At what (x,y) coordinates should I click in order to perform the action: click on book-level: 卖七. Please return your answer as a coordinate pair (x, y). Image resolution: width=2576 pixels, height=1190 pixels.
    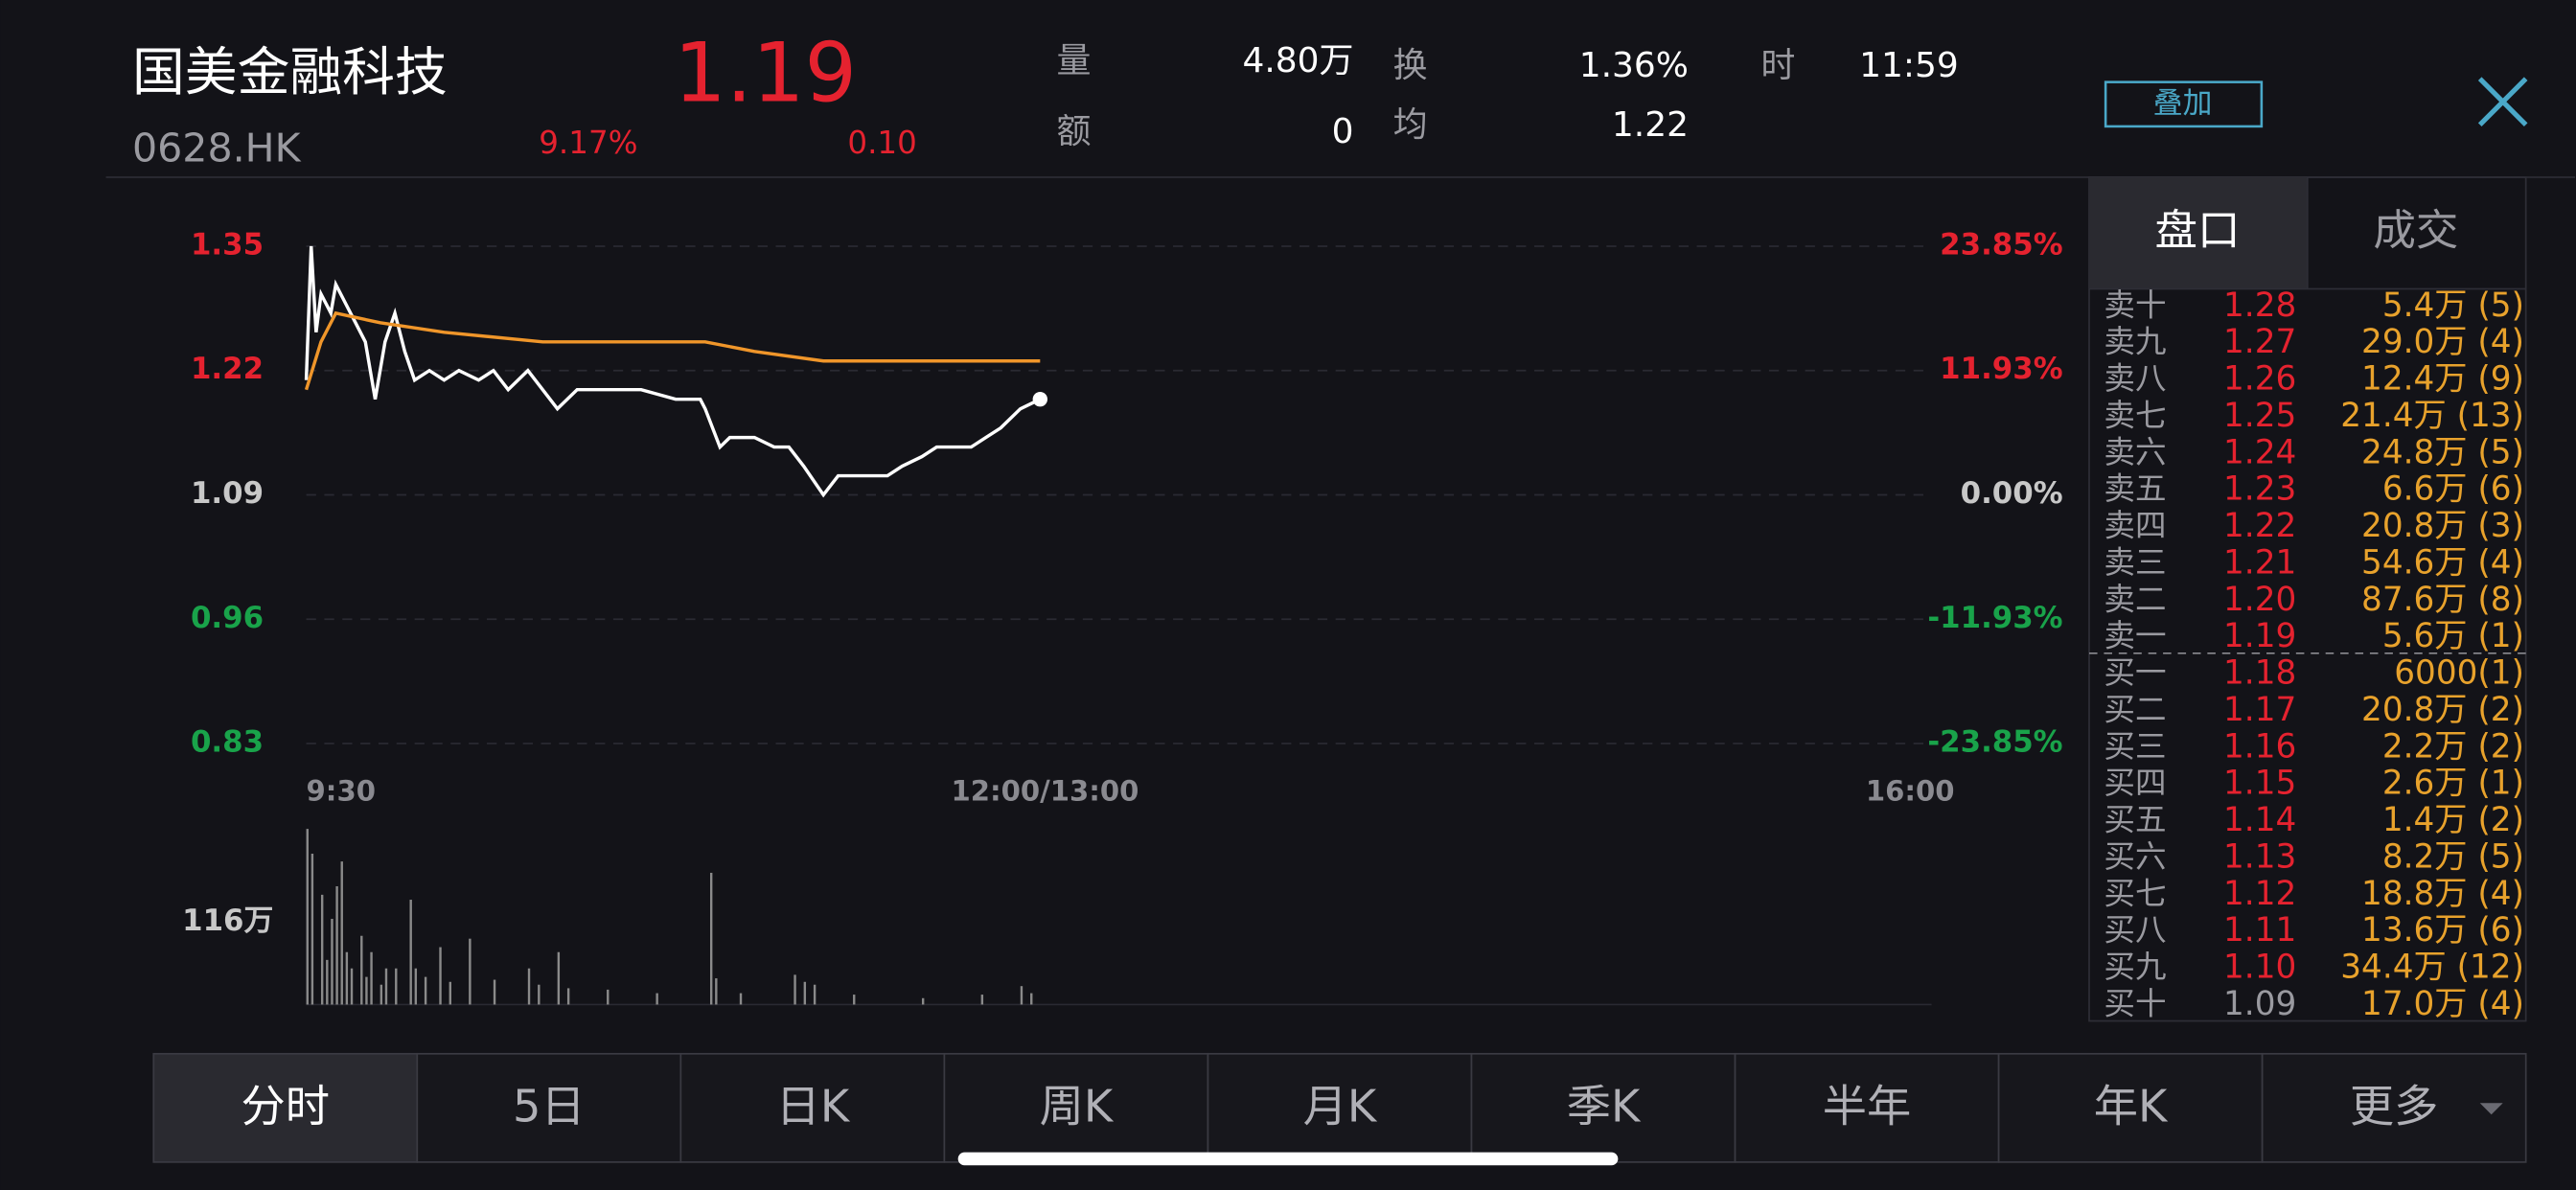
    Looking at the image, I should click on (2135, 415).